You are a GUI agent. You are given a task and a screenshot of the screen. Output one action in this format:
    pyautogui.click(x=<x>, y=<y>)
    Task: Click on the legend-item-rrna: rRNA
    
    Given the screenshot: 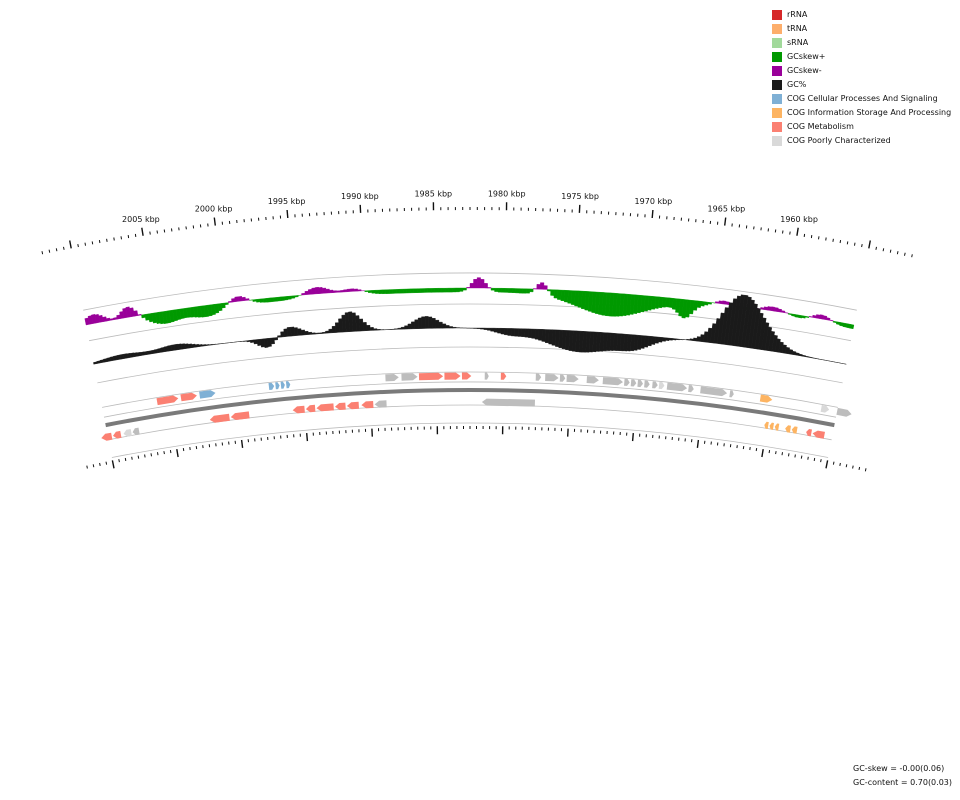 What is the action you would take?
    pyautogui.click(x=861, y=15)
    